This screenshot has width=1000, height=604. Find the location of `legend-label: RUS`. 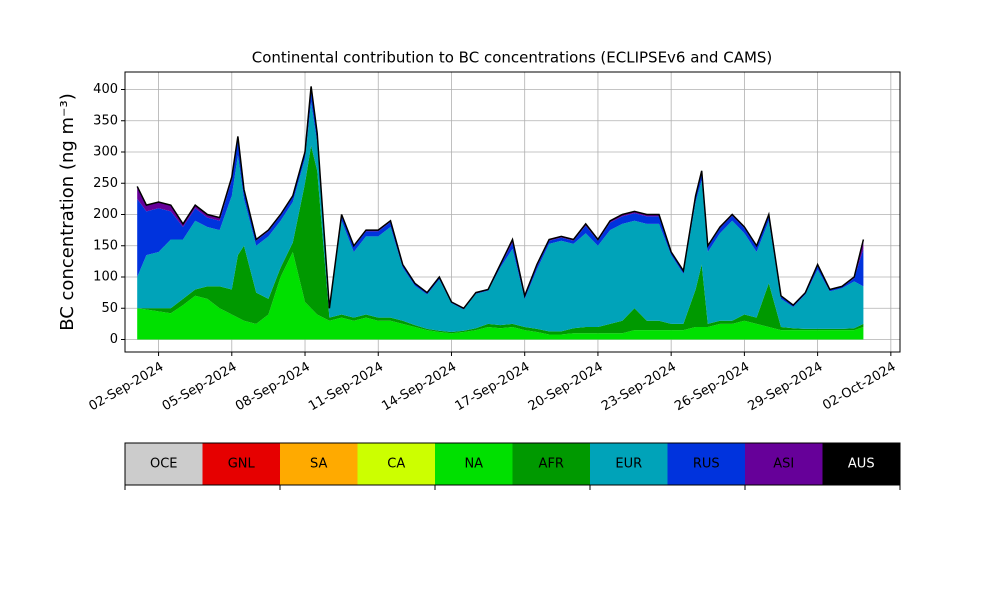

legend-label: RUS is located at coordinates (706, 464).